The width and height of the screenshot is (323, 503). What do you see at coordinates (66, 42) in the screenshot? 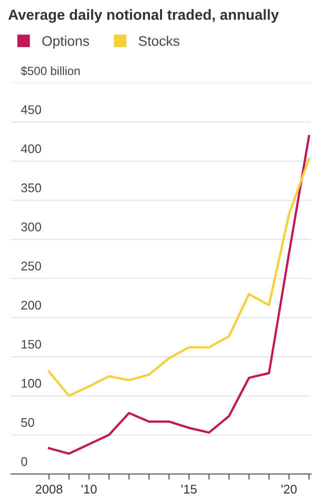
I see `legend-label: Options` at bounding box center [66, 42].